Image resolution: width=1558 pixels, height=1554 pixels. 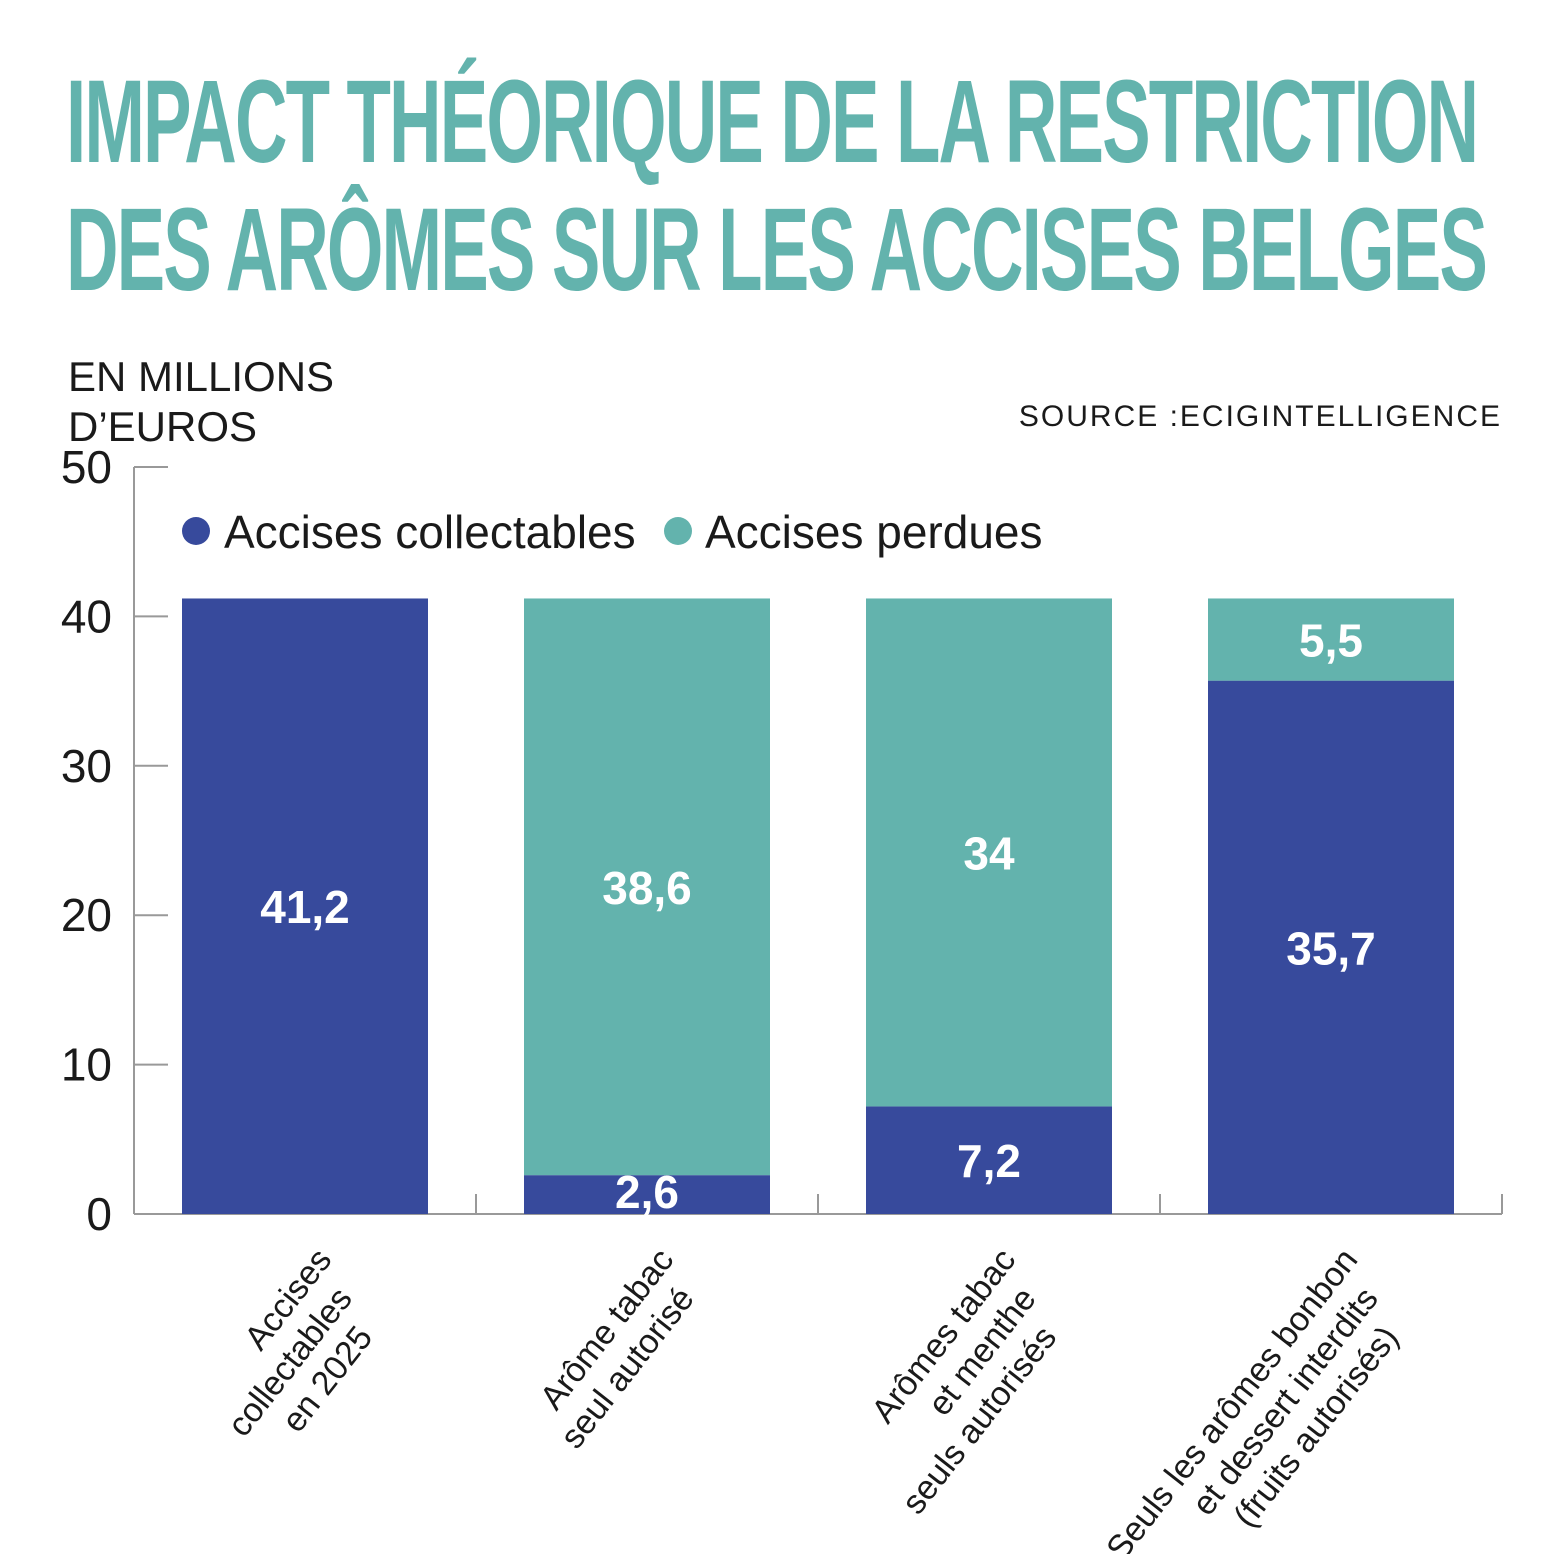 What do you see at coordinates (201, 376) in the screenshot?
I see `unit-label-line-1: EN MILLIONS` at bounding box center [201, 376].